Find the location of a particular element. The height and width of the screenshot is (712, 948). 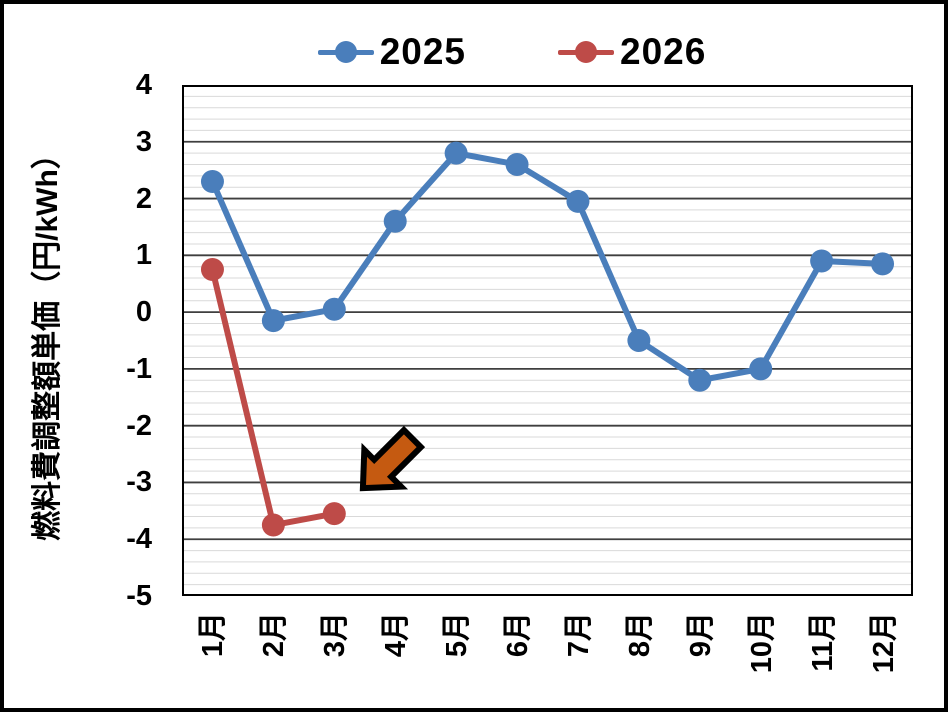

x-tick-label: 2月 is located at coordinates (274, 635).